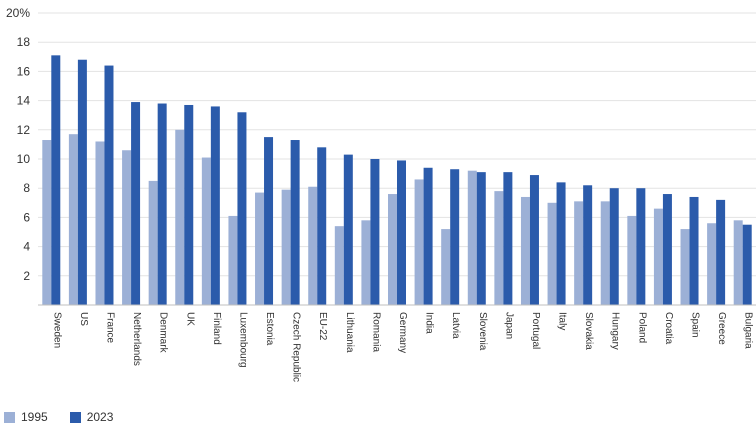 This screenshot has width=756, height=439. Describe the element at coordinates (375, 332) in the screenshot. I see `x-category-label: Romania` at that location.